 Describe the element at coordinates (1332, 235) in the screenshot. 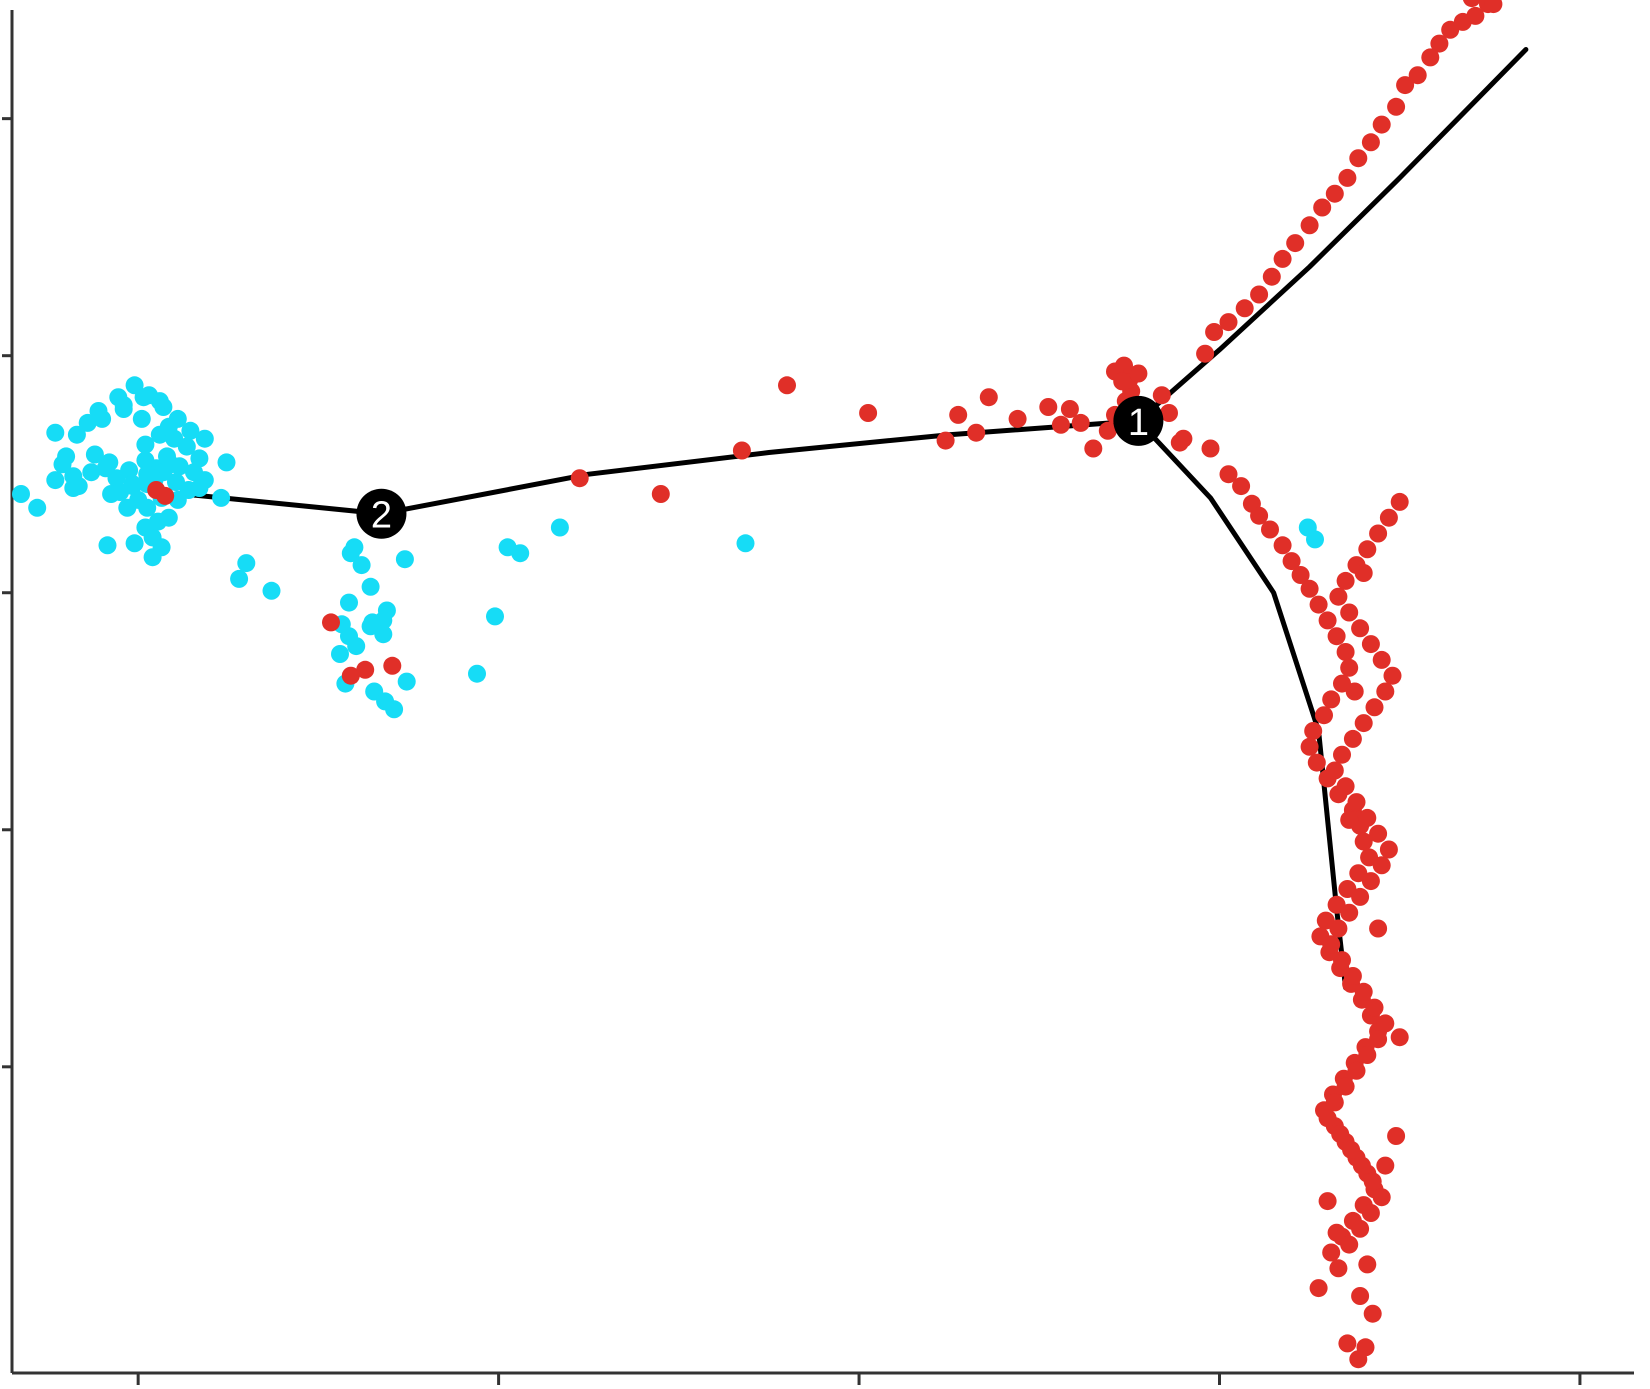

I see `trajectory-upper-branch` at that location.